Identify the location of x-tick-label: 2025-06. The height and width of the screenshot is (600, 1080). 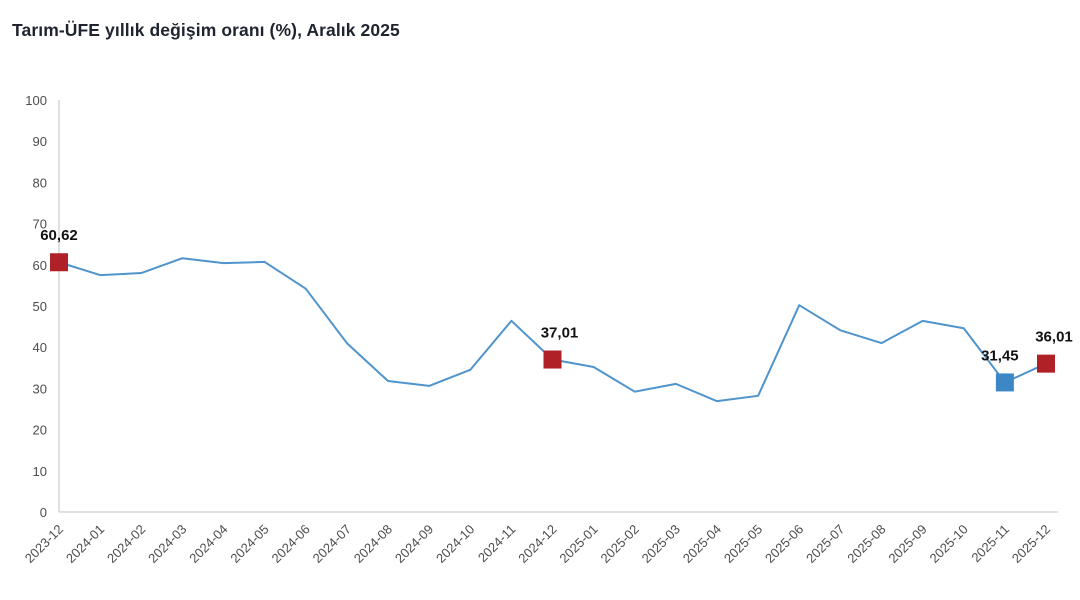
(784, 544).